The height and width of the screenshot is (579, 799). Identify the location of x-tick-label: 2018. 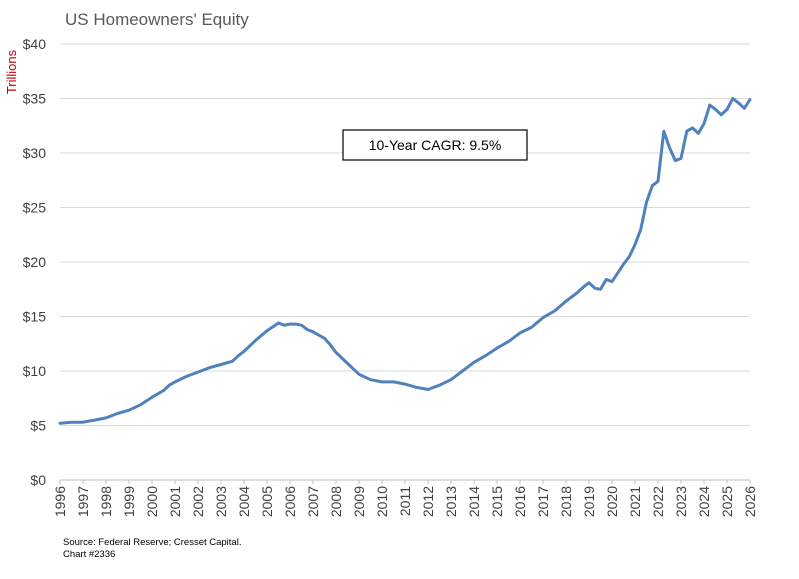
(566, 501).